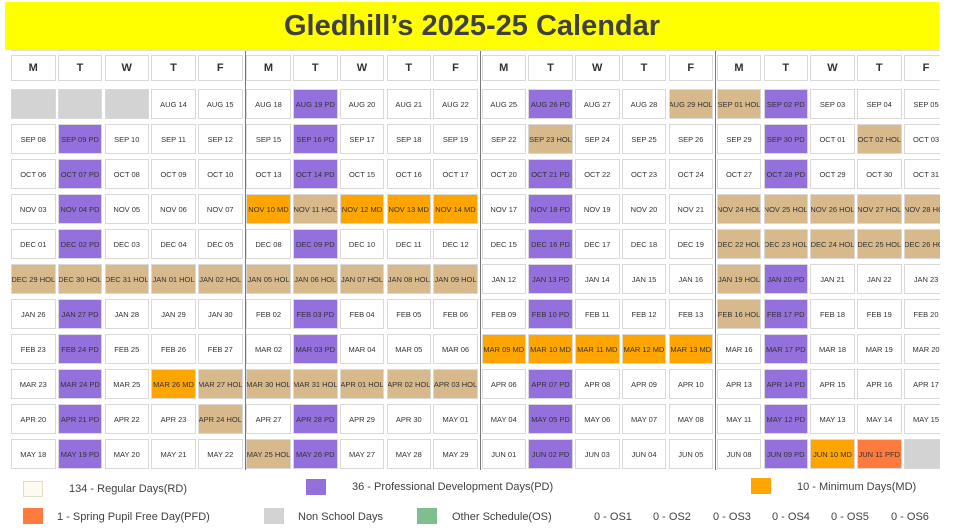 The image size is (955, 532). What do you see at coordinates (408, 244) in the screenshot?
I see `day-cell: DEC 11` at bounding box center [408, 244].